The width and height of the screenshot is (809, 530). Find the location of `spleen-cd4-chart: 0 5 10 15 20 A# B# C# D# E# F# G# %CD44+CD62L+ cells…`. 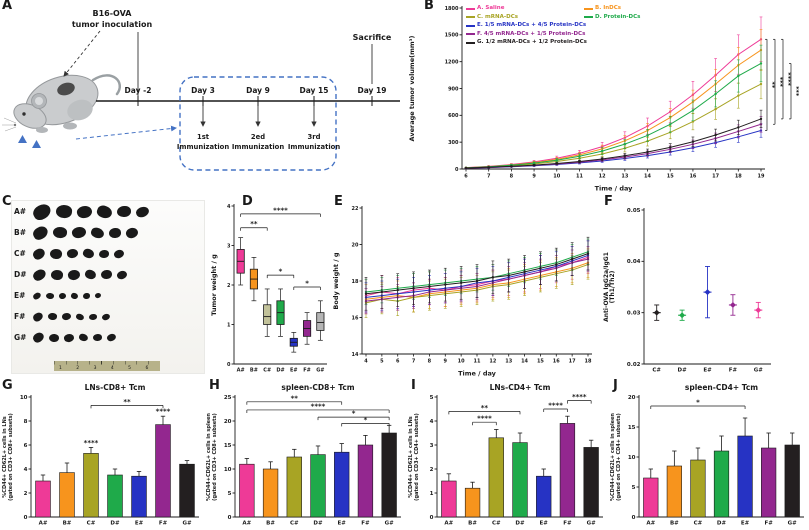

spleen-cd4-chart: 0 5 10 15 20 A# B# C# D# E# F# G# %CD44+CD62L+ cells… is located at coordinates (708, 455).